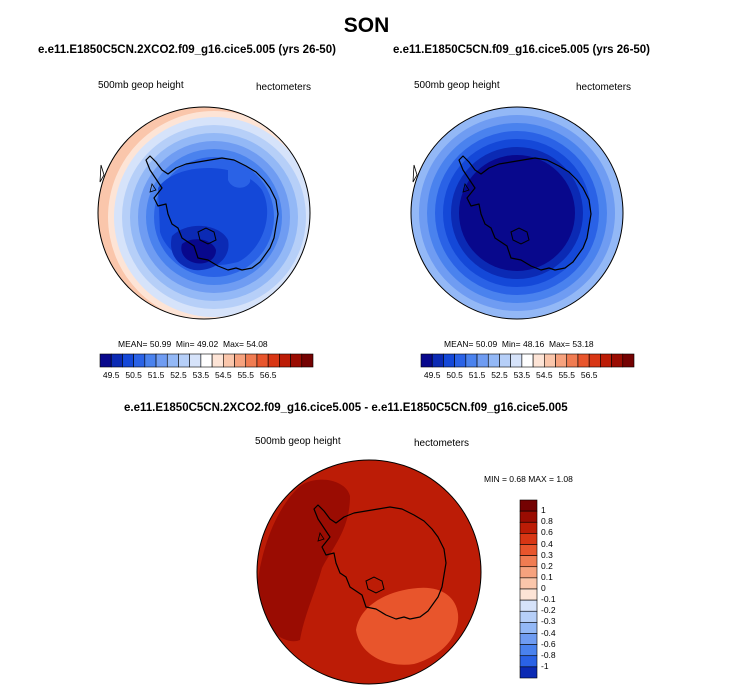  Describe the element at coordinates (284, 87) in the screenshot. I see `panel1-units: hectometers` at that location.